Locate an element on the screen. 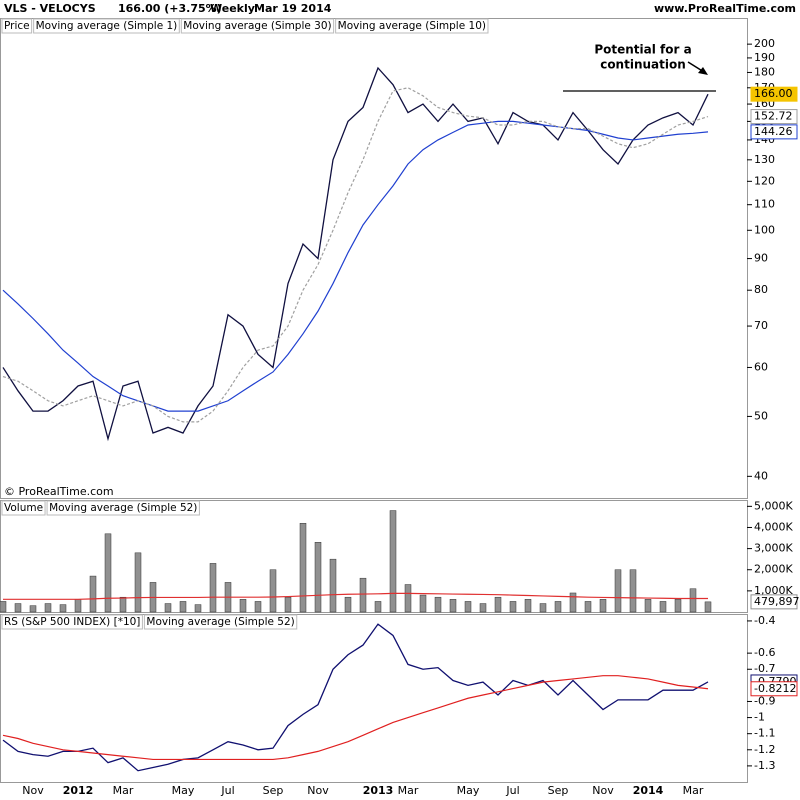 The height and width of the screenshot is (800, 800). y-tick-label: 80 is located at coordinates (761, 289).